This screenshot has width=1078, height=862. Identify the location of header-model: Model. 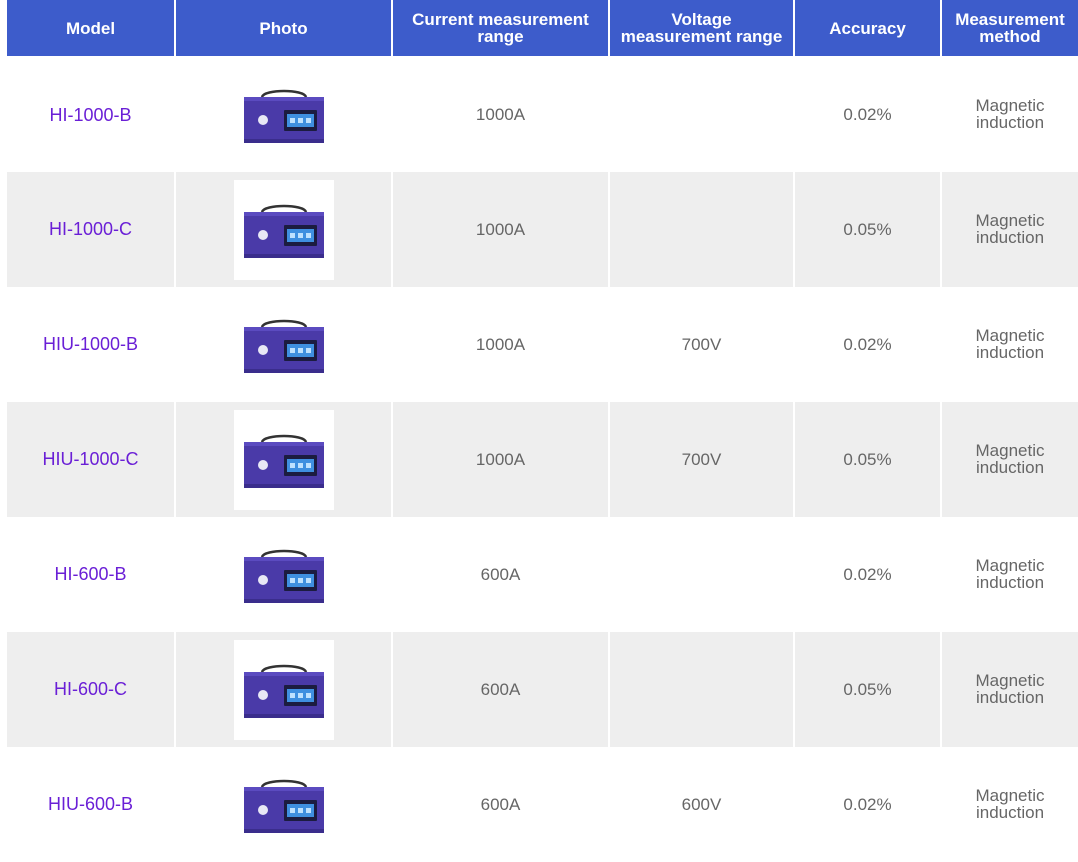
(91, 29).